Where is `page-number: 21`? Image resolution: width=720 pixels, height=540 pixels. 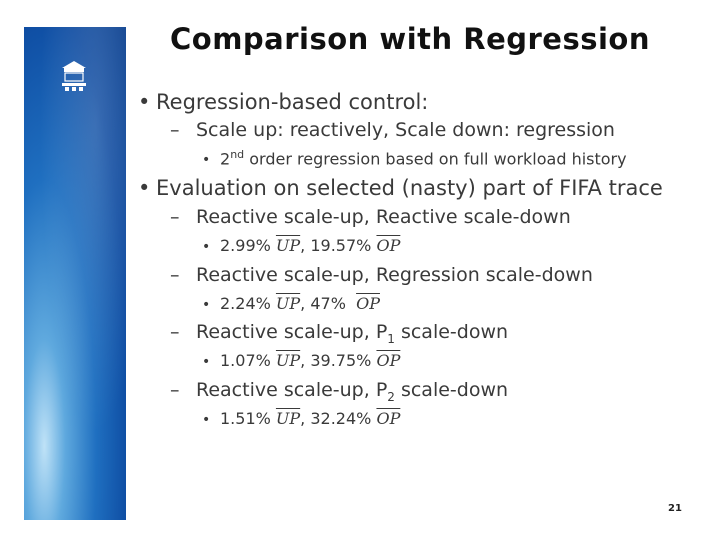 page-number: 21 is located at coordinates (675, 508).